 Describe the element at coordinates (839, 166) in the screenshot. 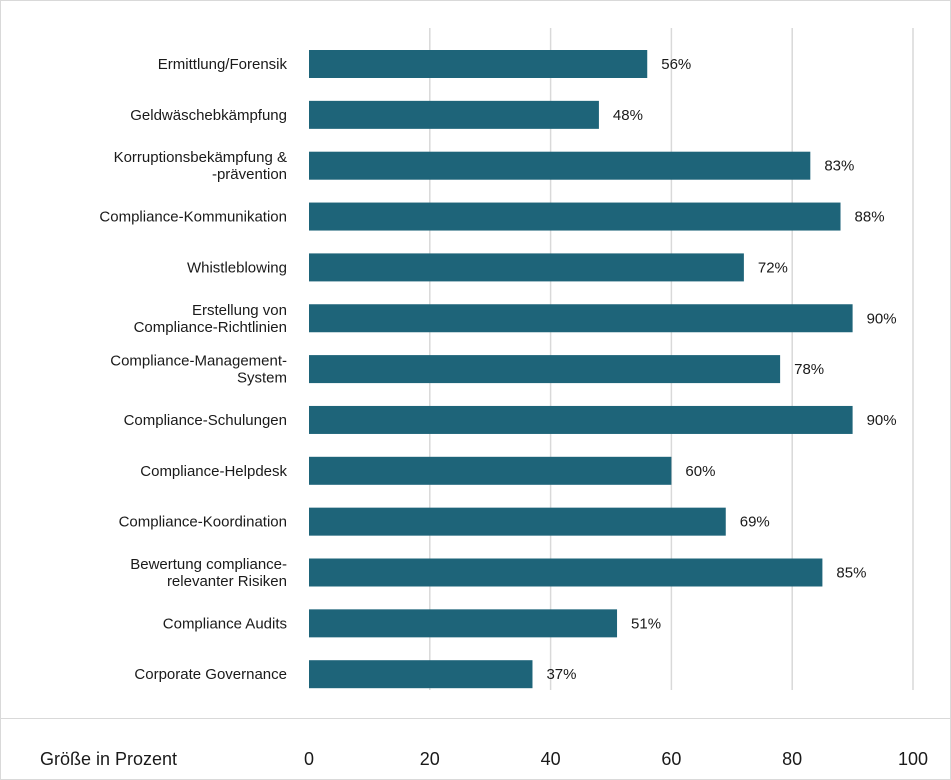

I see `value-label: 83%` at that location.